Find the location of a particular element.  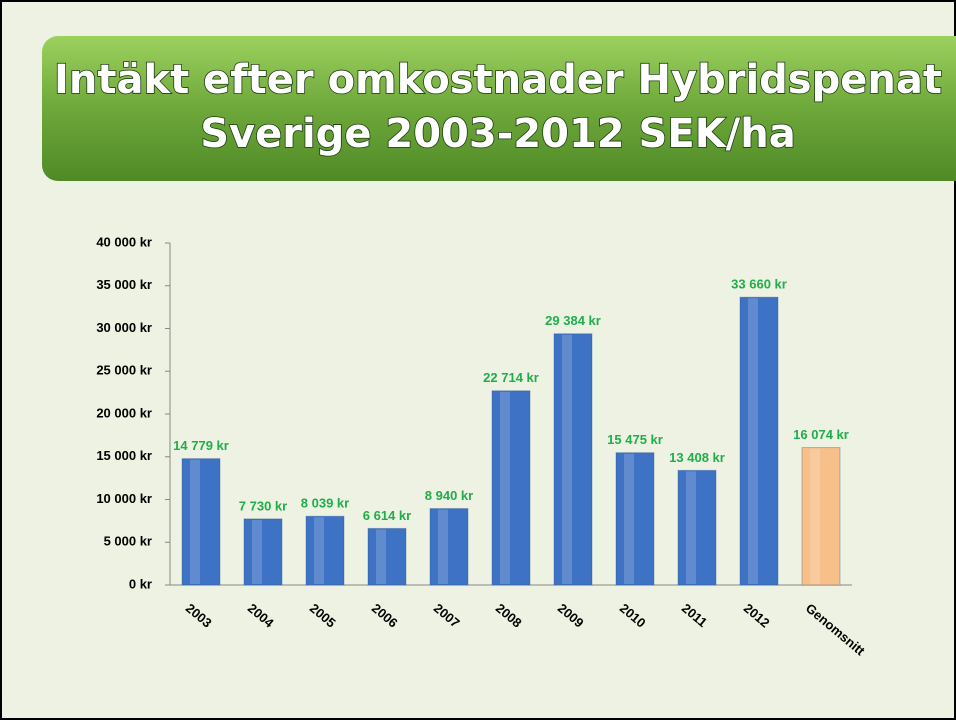

data-label: 8 039 kr is located at coordinates (325, 503).